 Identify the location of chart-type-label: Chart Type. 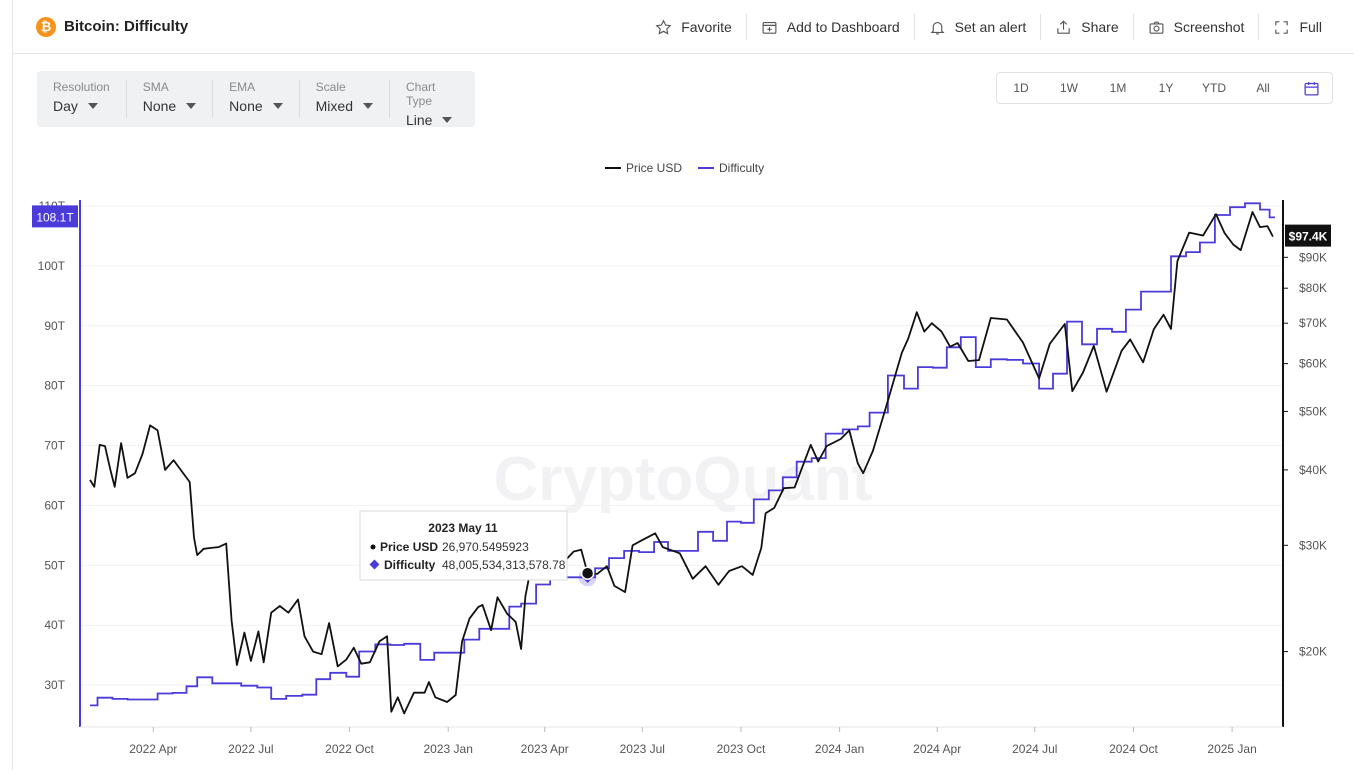
(421, 94).